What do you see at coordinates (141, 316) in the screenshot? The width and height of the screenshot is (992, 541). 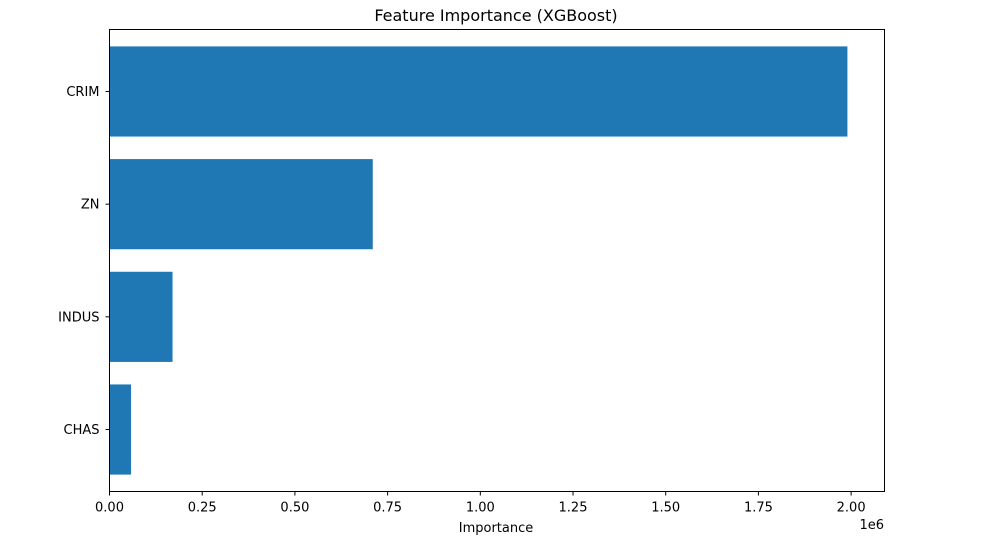 I see `bar-indus` at bounding box center [141, 316].